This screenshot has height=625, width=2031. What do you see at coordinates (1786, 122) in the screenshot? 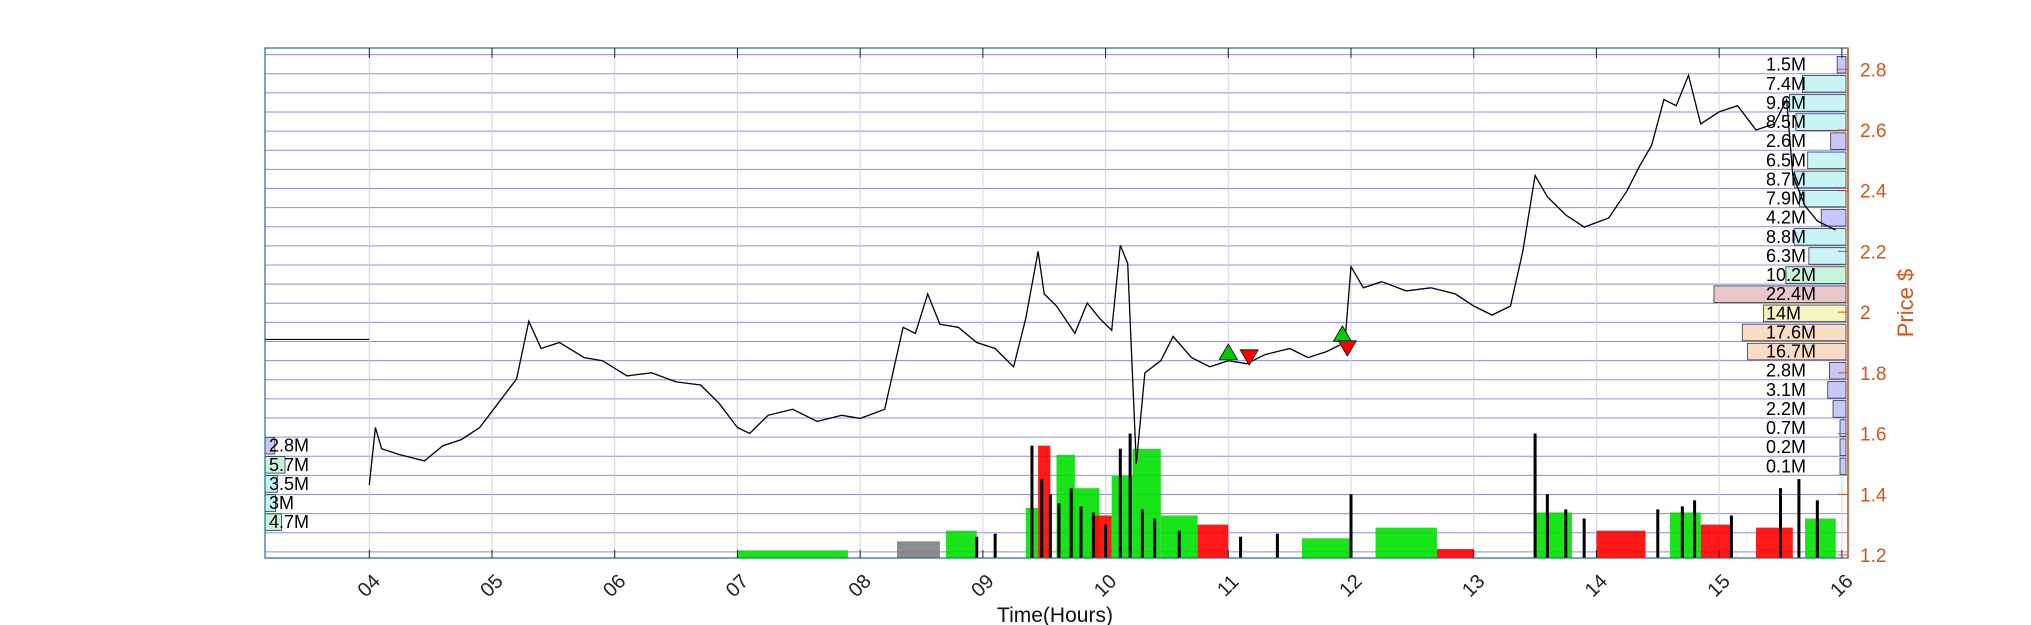
I see `volume-profile-label: 8.5M` at bounding box center [1786, 122].